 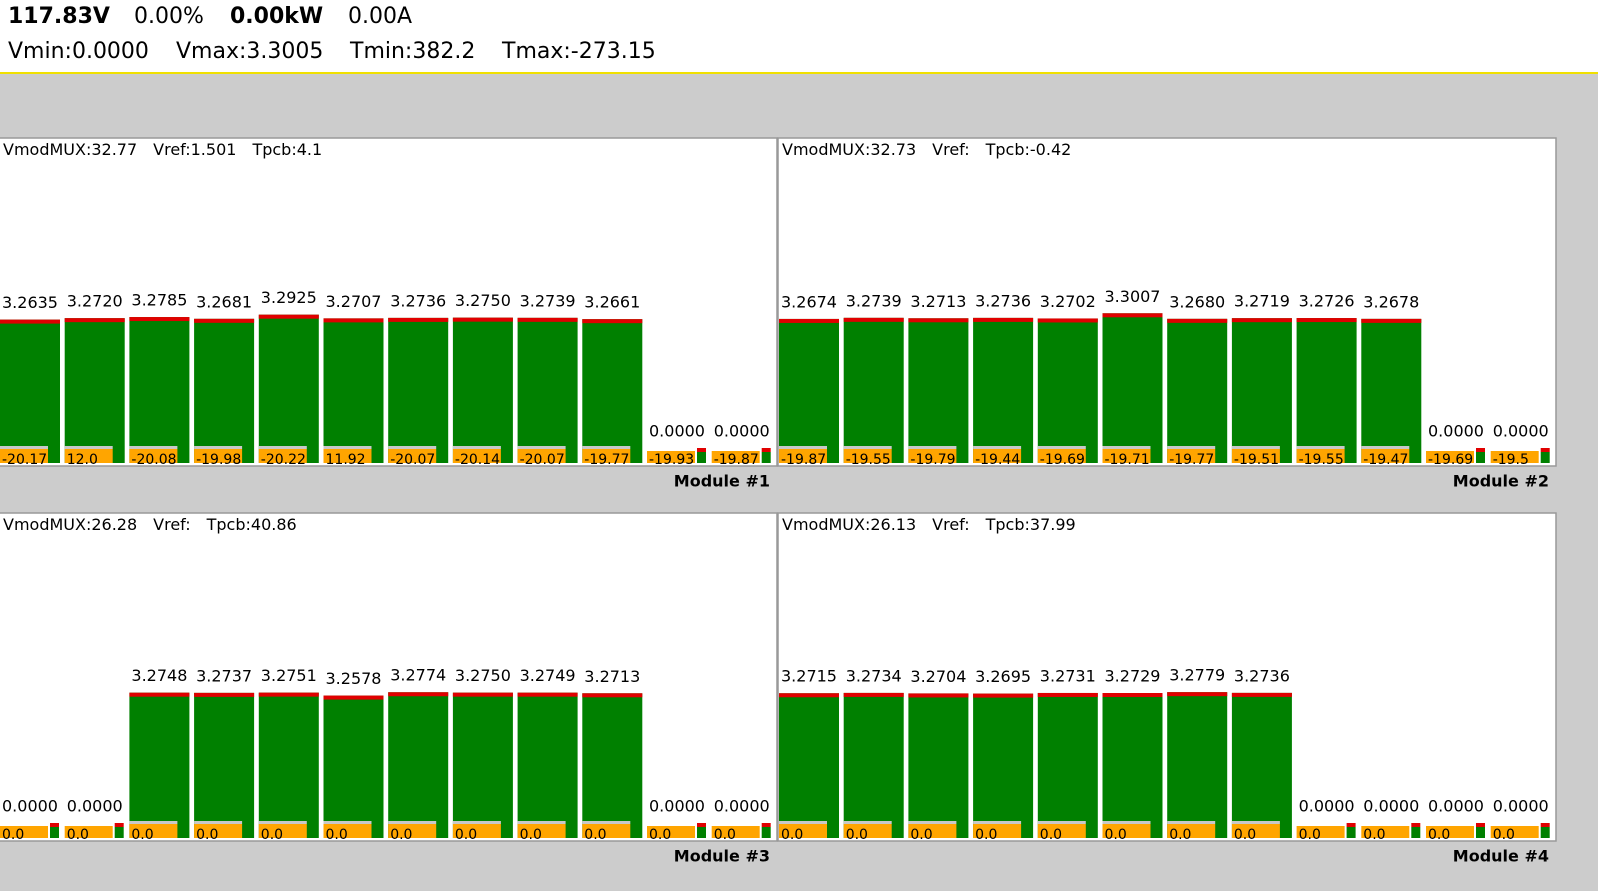 What do you see at coordinates (249, 51) in the screenshot?
I see `header-limit: Vmax:3.3005` at bounding box center [249, 51].